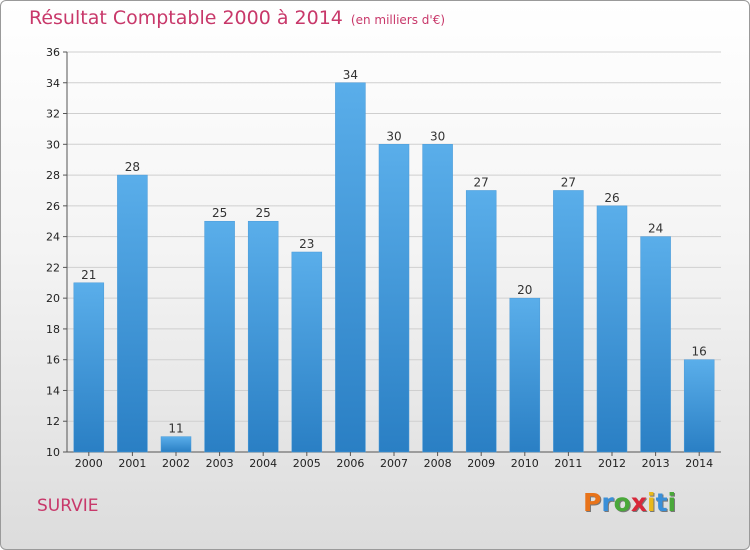 This screenshot has width=750, height=550. I want to click on data-label-2010: 20, so click(524, 290).